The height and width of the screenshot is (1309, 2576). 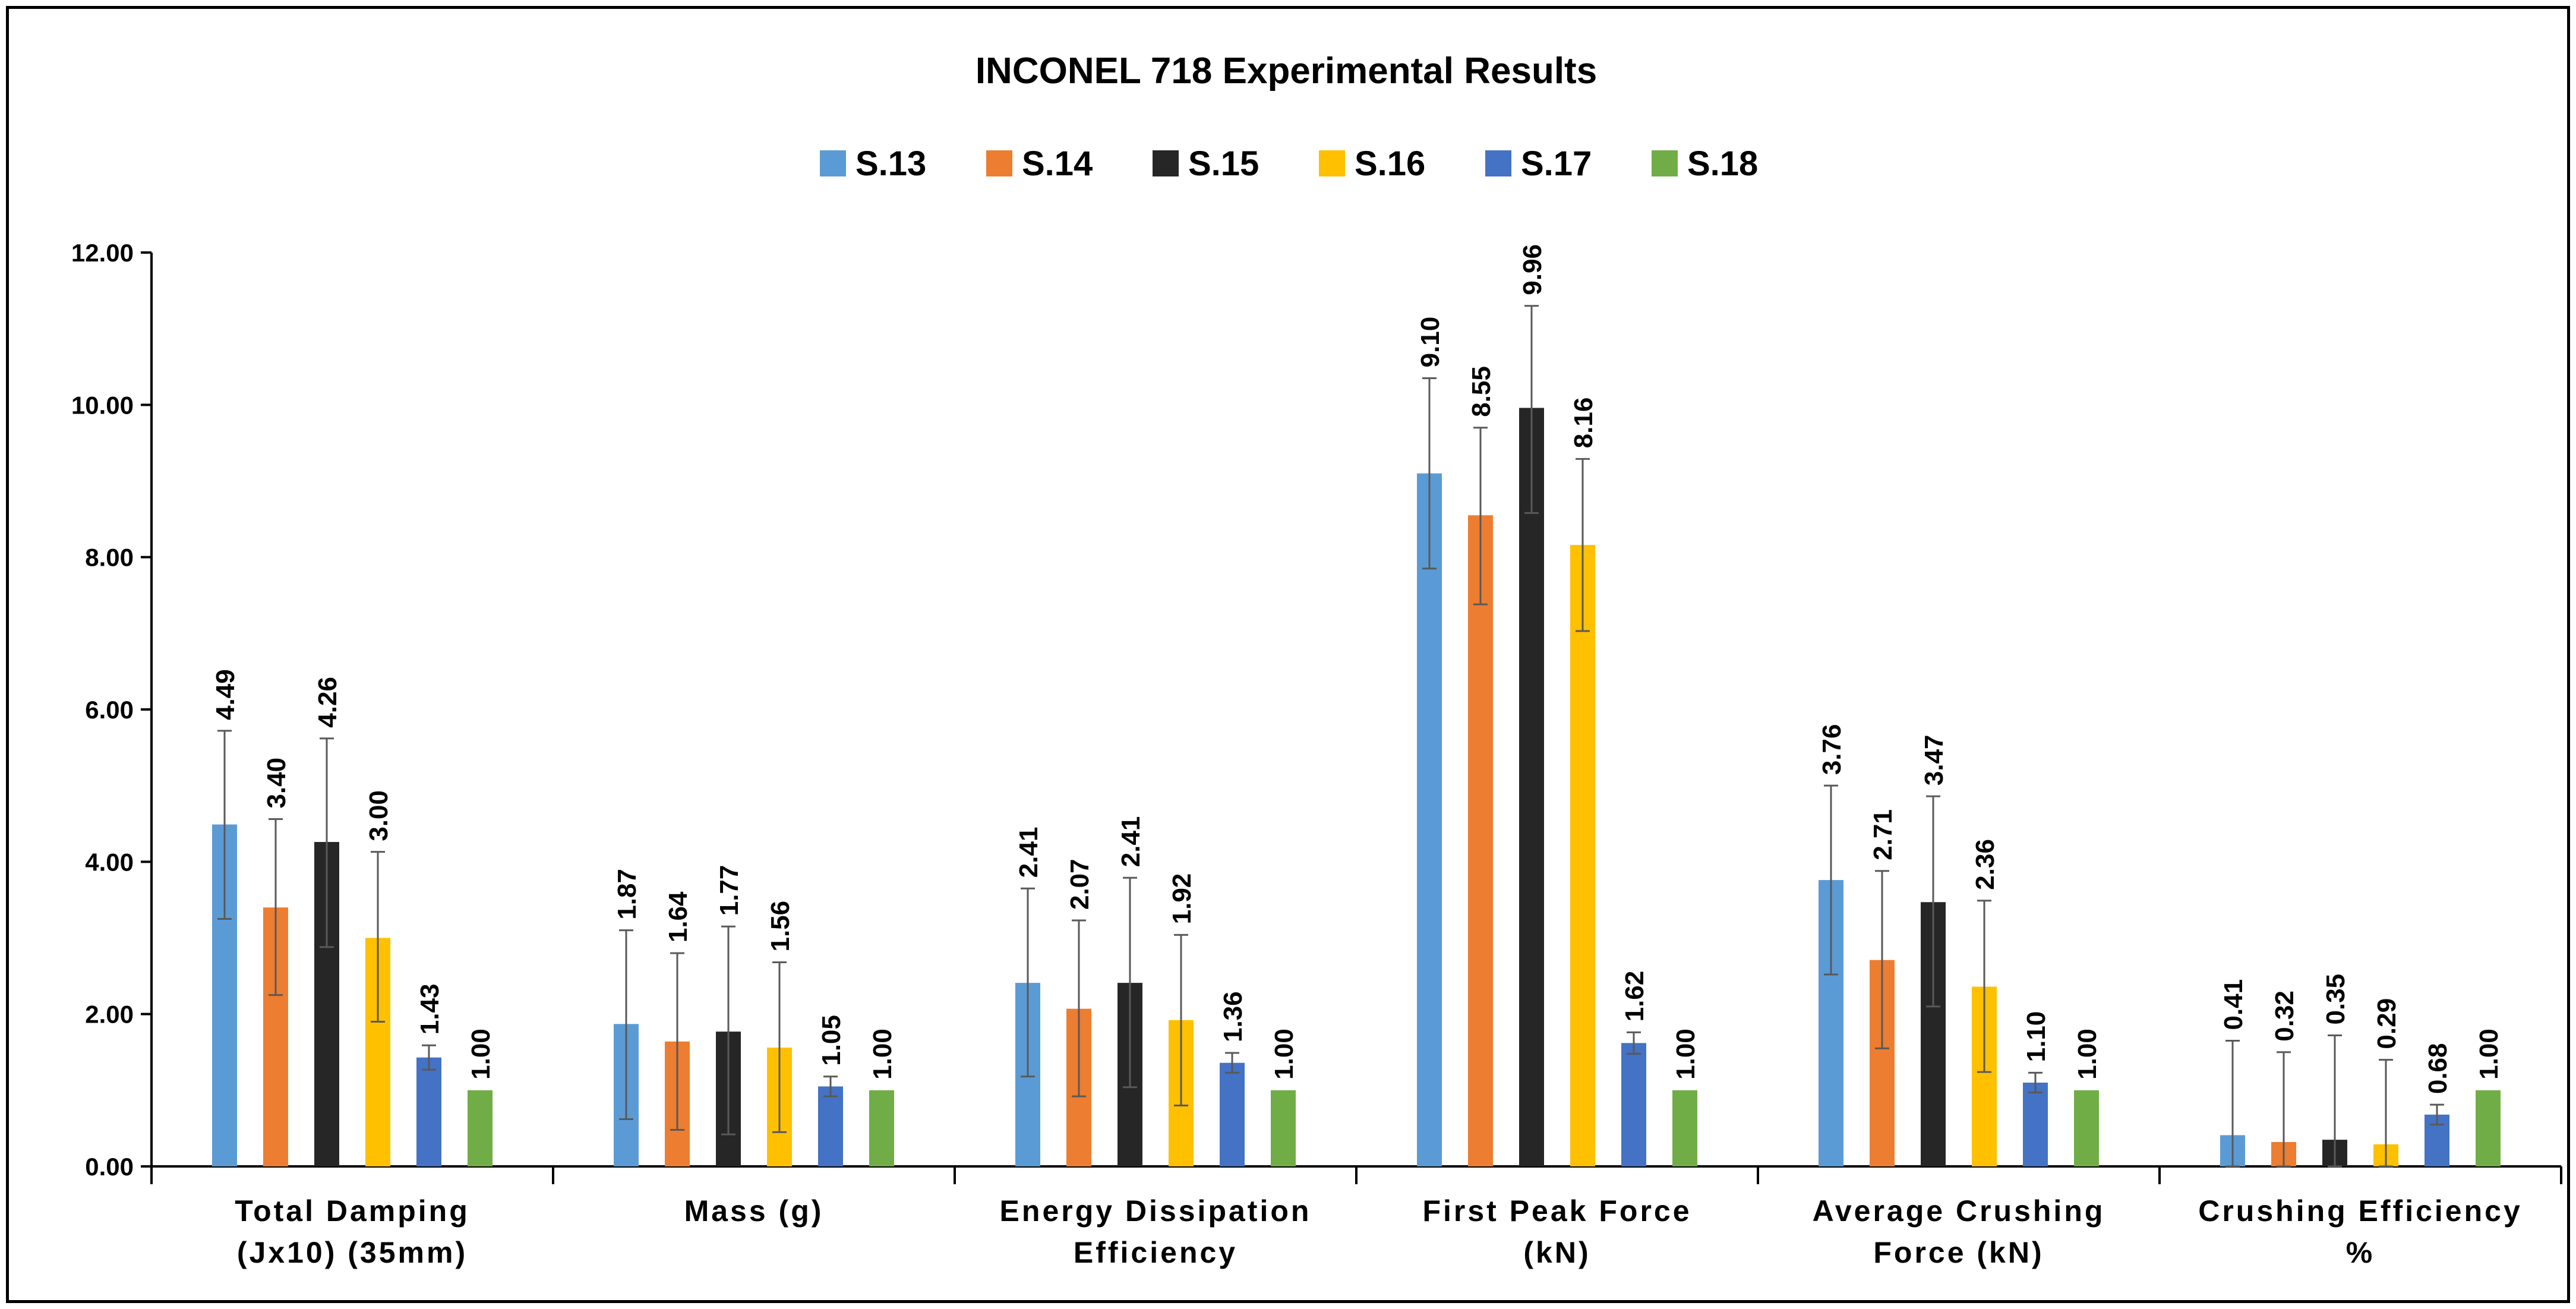 What do you see at coordinates (1480, 841) in the screenshot?
I see `bar-s14` at bounding box center [1480, 841].